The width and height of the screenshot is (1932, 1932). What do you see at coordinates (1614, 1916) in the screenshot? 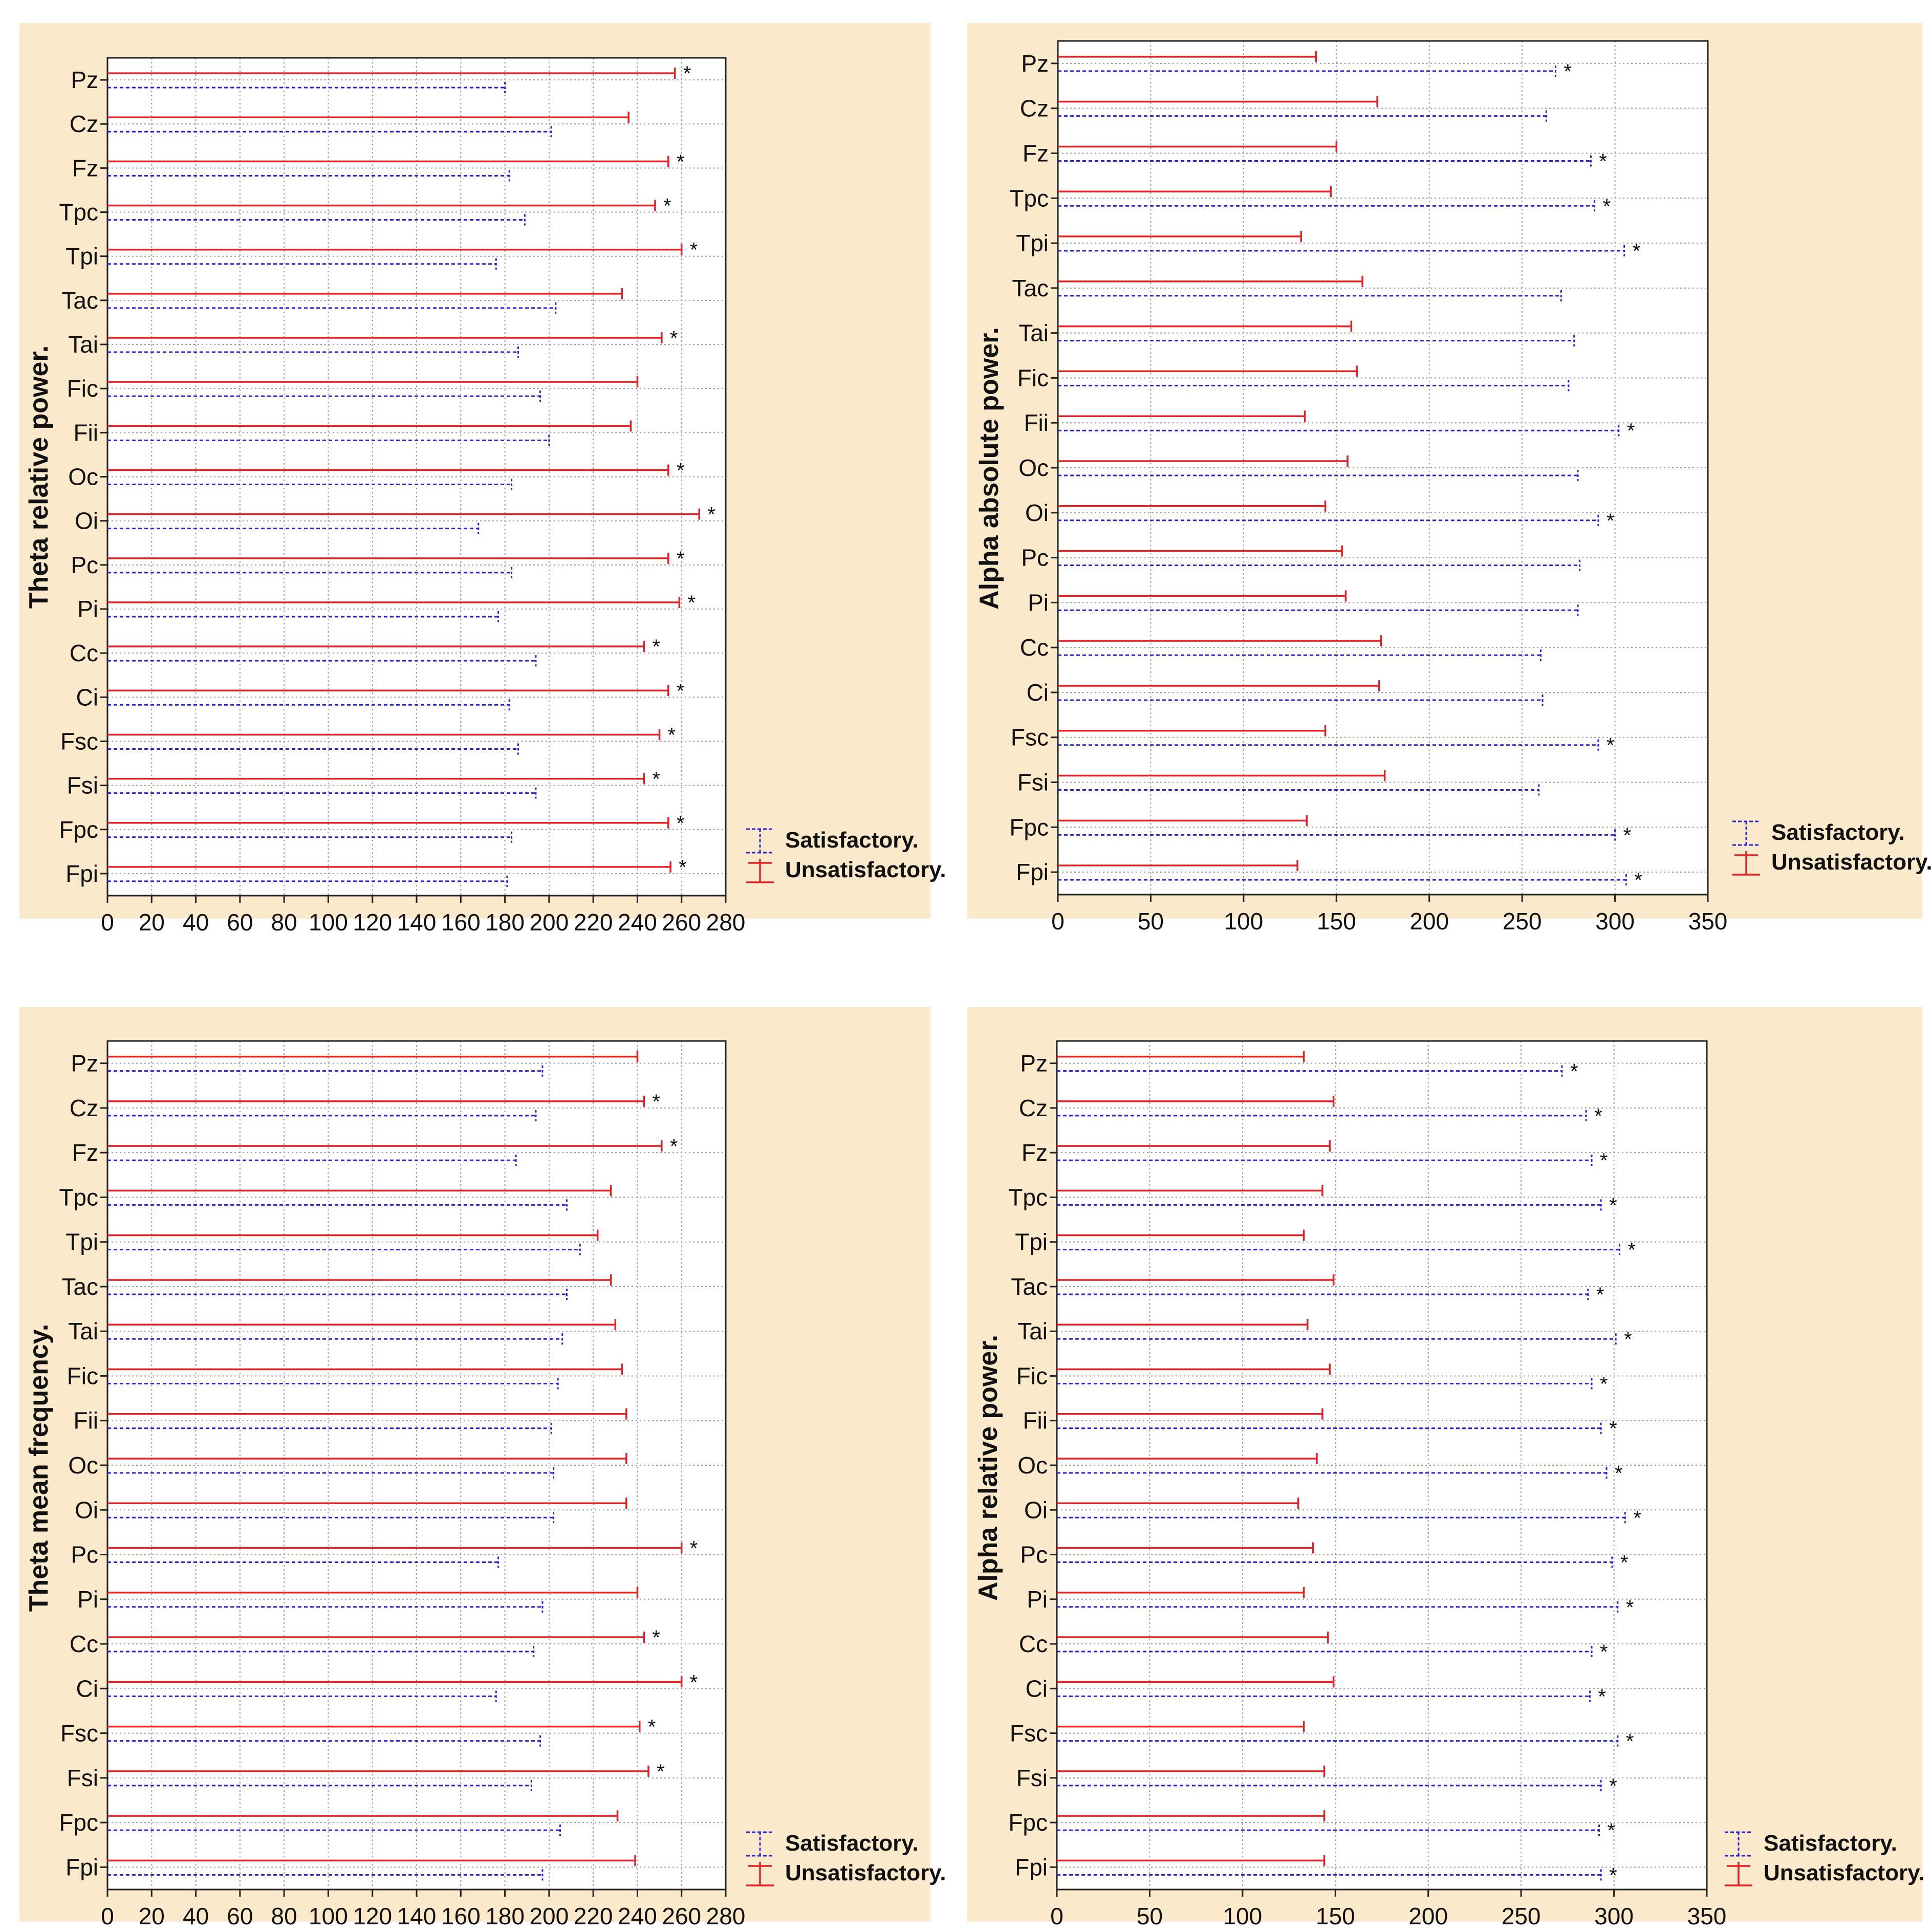
I see `x-tick-label: 300` at bounding box center [1614, 1916].